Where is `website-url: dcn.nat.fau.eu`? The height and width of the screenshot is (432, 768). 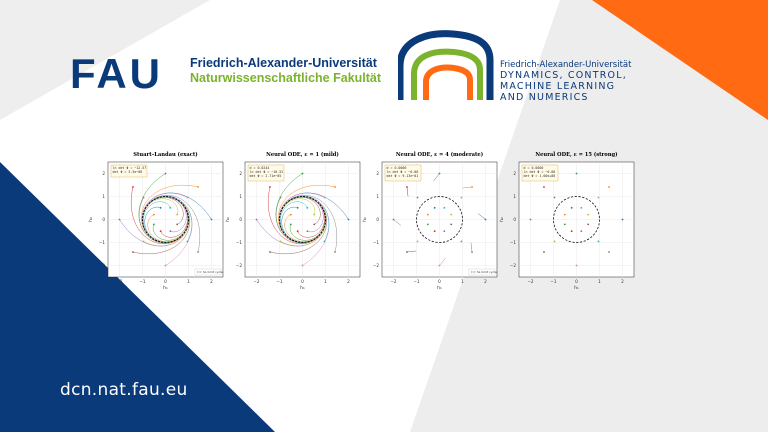
website-url: dcn.nat.fau.eu is located at coordinates (124, 390).